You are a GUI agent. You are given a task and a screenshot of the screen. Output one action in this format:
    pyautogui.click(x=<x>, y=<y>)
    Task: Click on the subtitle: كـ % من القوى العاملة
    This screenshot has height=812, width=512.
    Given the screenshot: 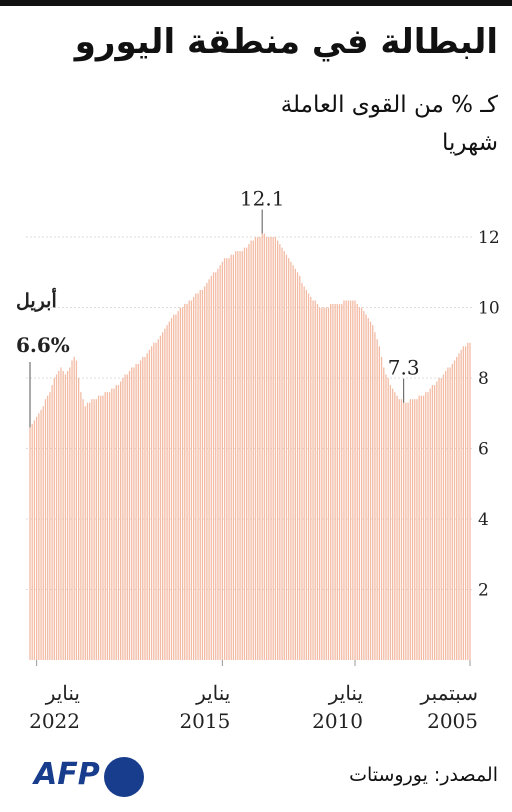 What is the action you would take?
    pyautogui.click(x=389, y=105)
    